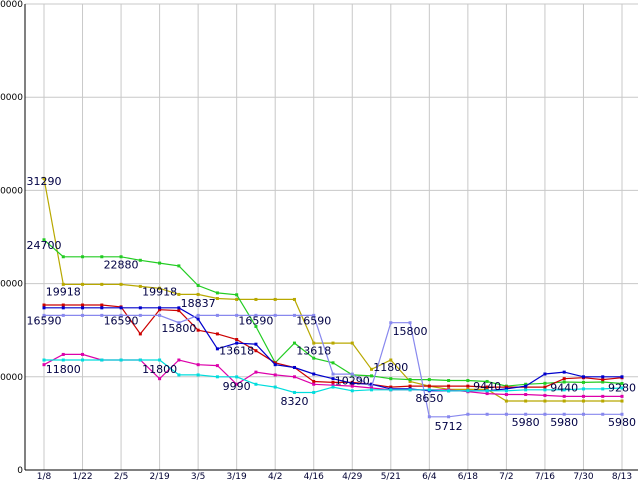  I want to click on data-label: 9280, so click(622, 388).